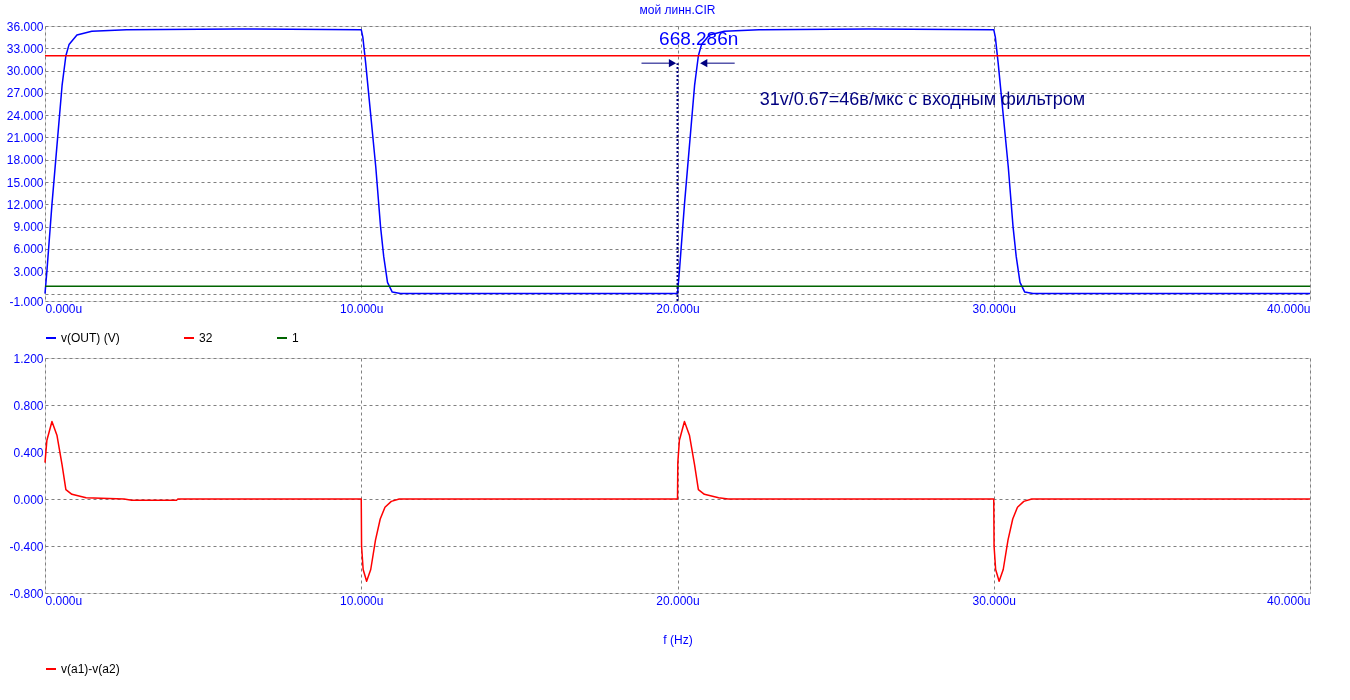 Image resolution: width=1350 pixels, height=700 pixels. What do you see at coordinates (26, 301) in the screenshot?
I see `y-tick-label: -1.000` at bounding box center [26, 301].